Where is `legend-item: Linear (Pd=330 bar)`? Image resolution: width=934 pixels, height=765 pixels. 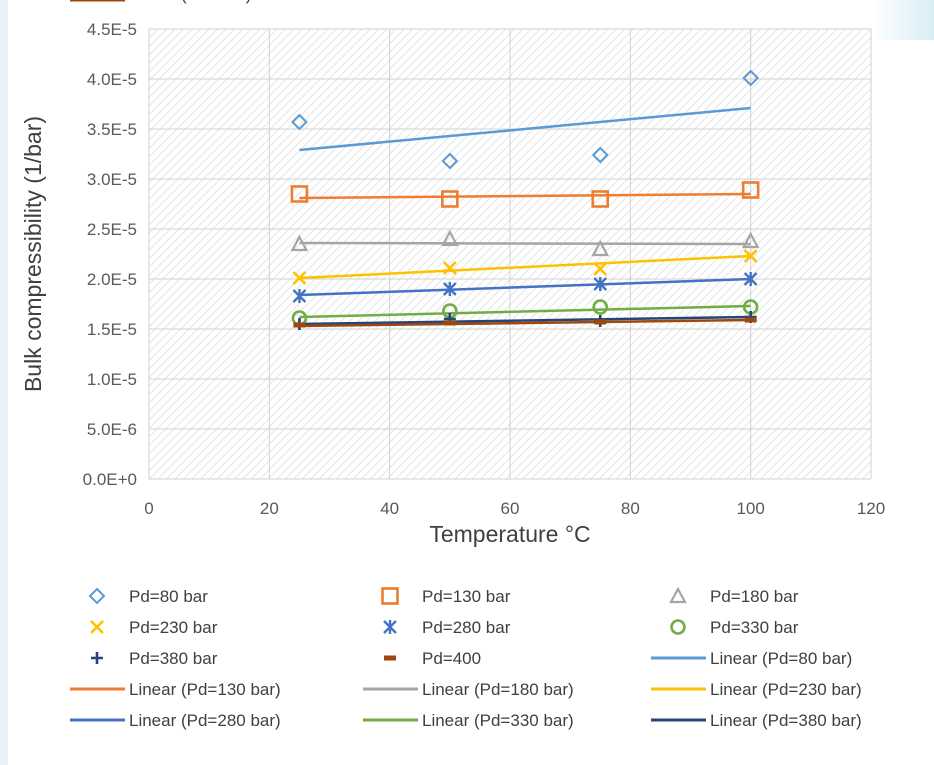
legend-item: Linear (Pd=330 bar) is located at coordinates (468, 720).